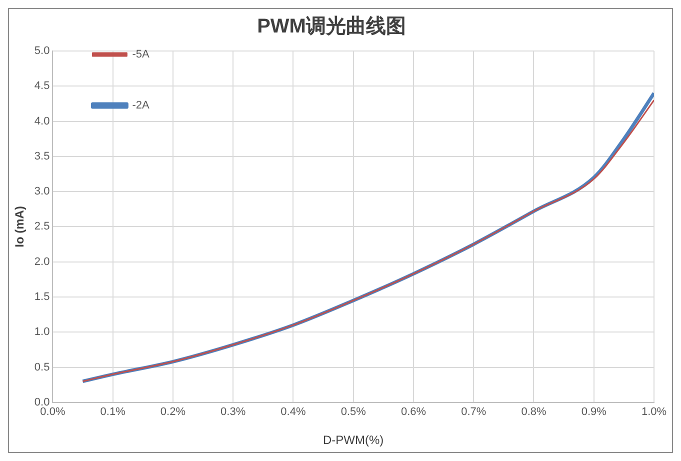  I want to click on x-tick-label: 0.8%, so click(533, 412).